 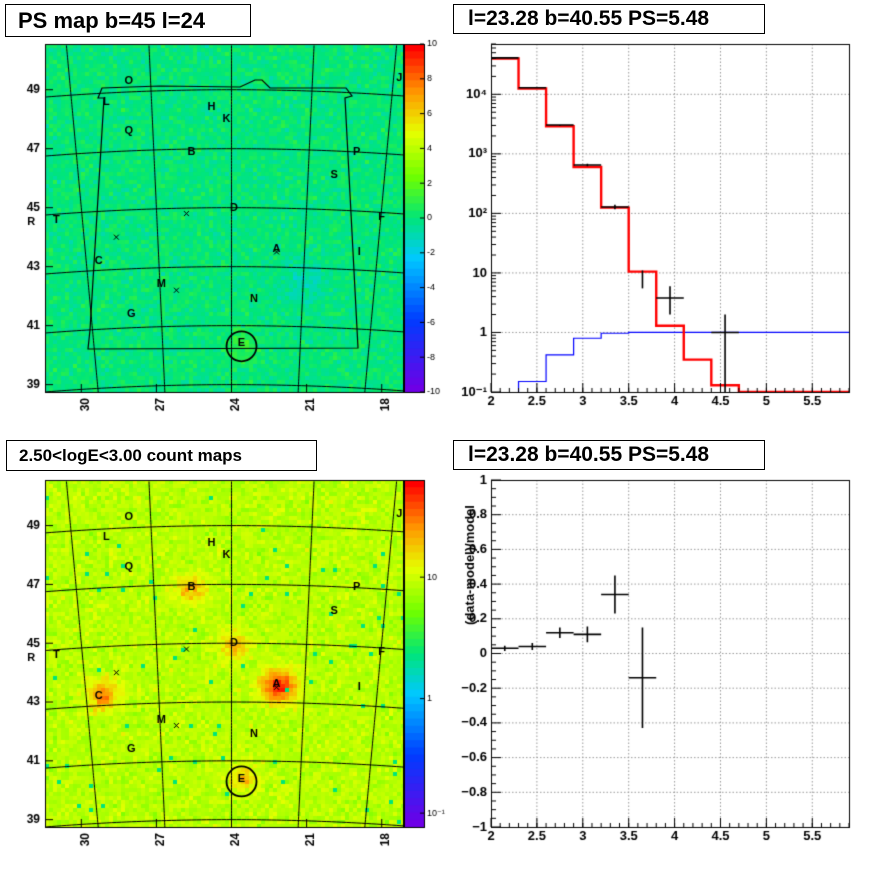 What do you see at coordinates (609, 455) in the screenshot?
I see `title-residual: l=23.28 b=40.55 PS=5.48` at bounding box center [609, 455].